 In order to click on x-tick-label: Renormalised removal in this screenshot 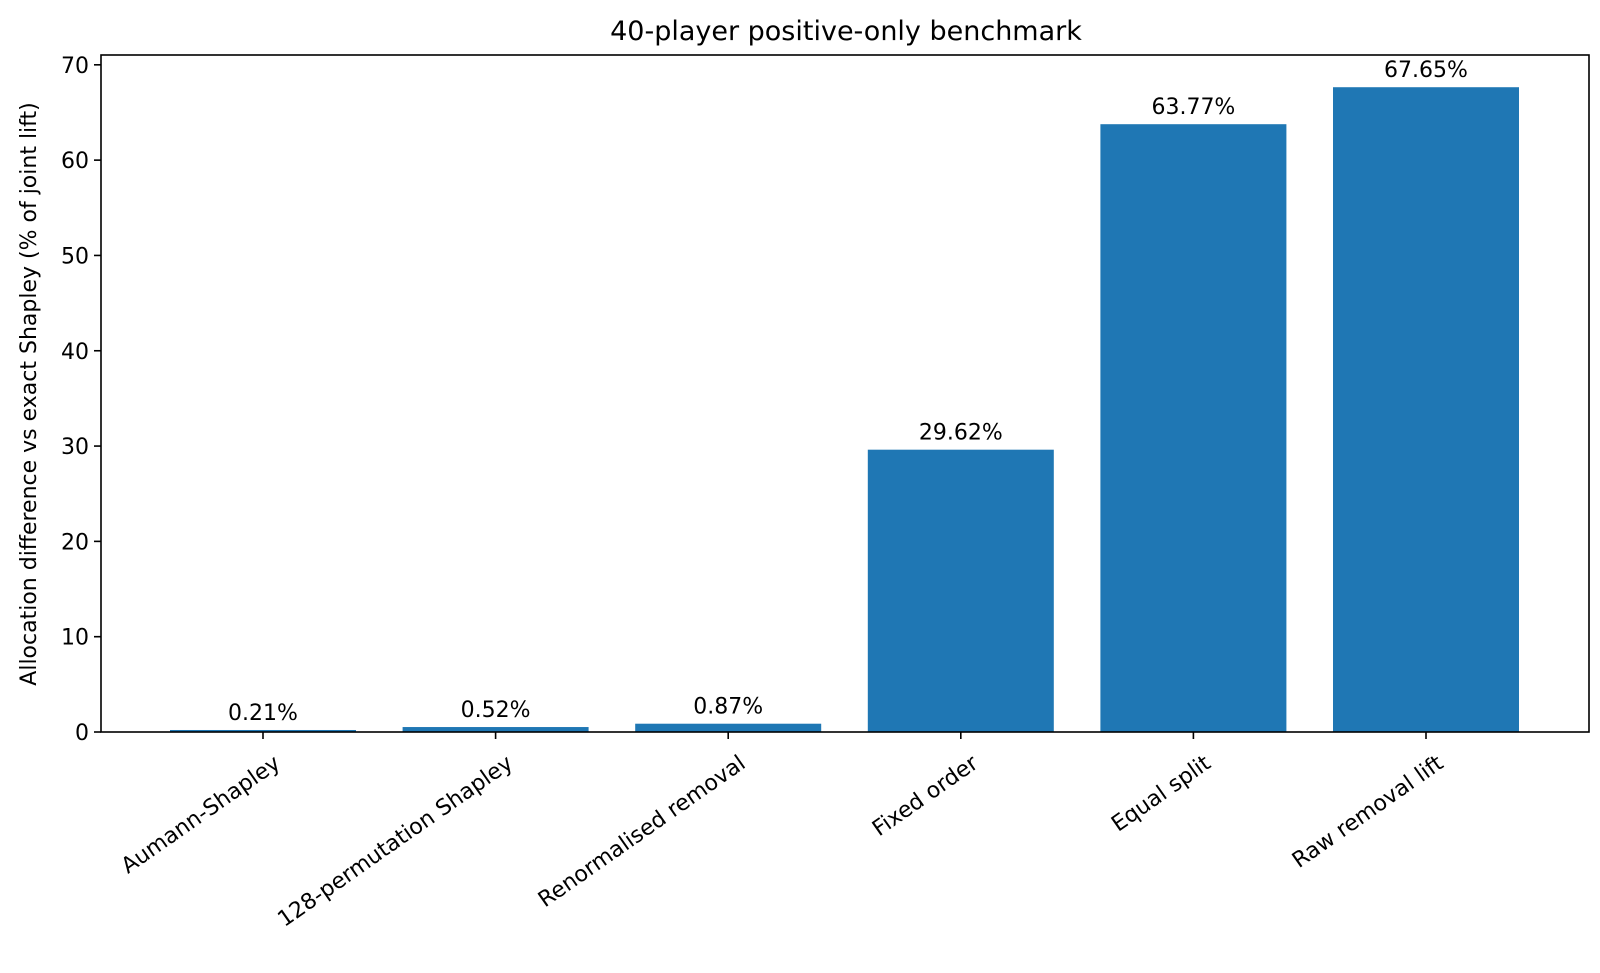, I will do `click(642, 832)`.